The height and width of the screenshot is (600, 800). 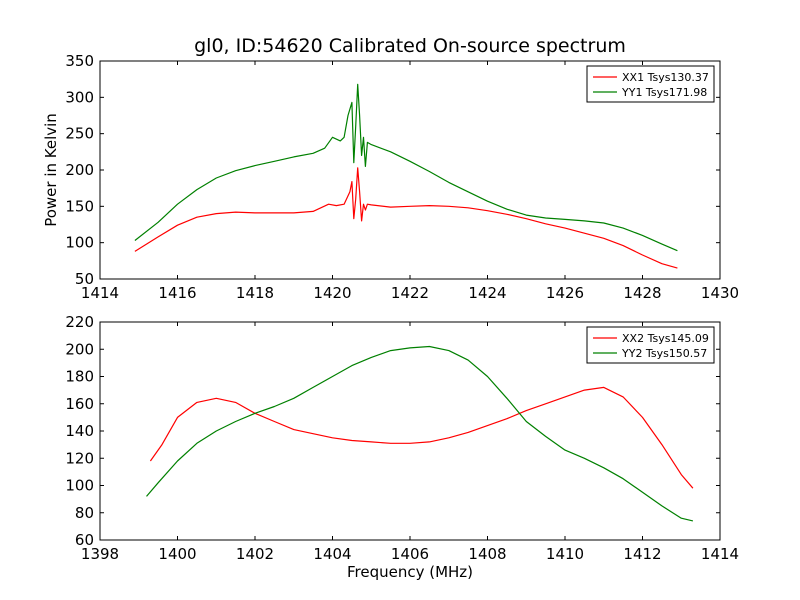 I want to click on top-x-tick-label: 1422, so click(x=410, y=293).